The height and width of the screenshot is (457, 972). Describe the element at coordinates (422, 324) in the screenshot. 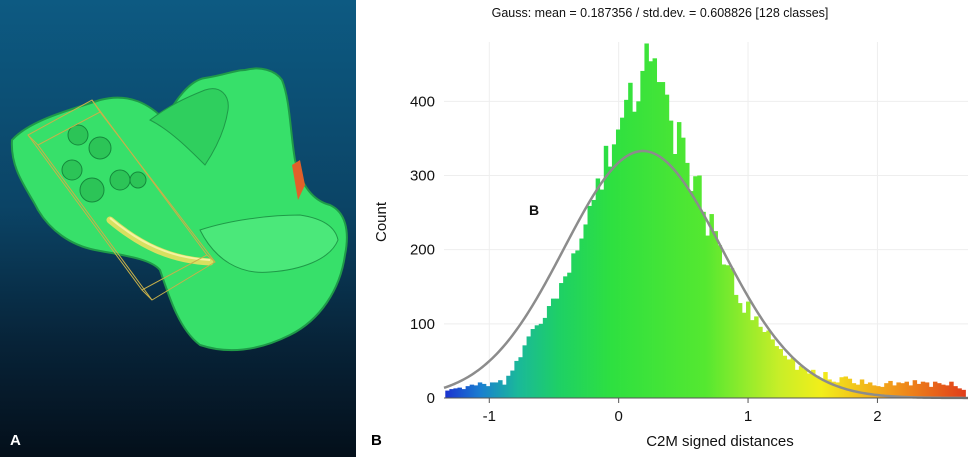

I see `y-tick-label: 100` at that location.